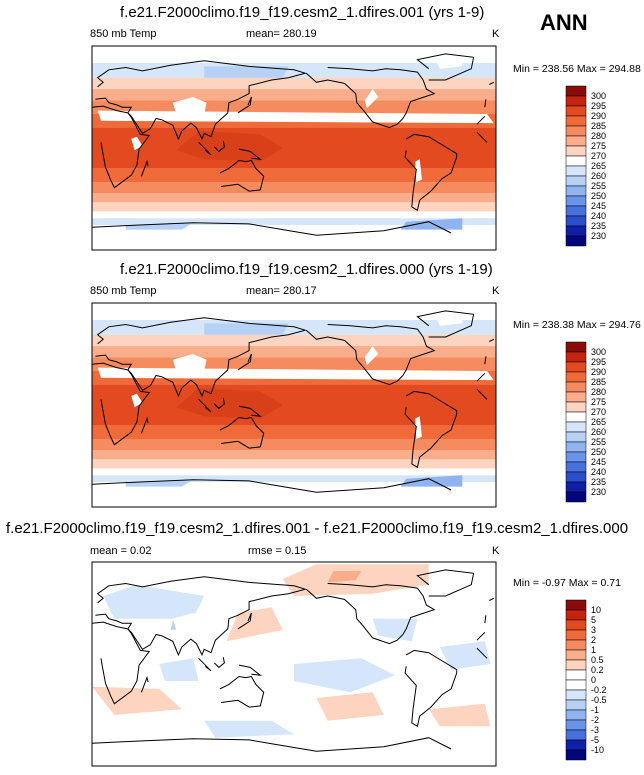  I want to click on panel2-mean-label: mean= 280.17, so click(281, 291).